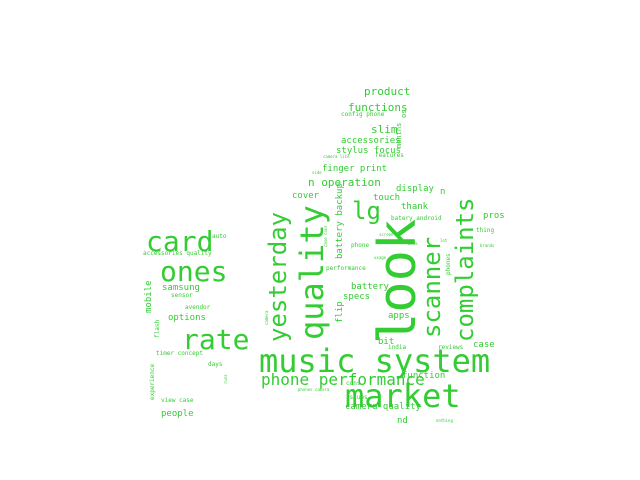 The image size is (640, 480). I want to click on word-pros: pros, so click(494, 216).